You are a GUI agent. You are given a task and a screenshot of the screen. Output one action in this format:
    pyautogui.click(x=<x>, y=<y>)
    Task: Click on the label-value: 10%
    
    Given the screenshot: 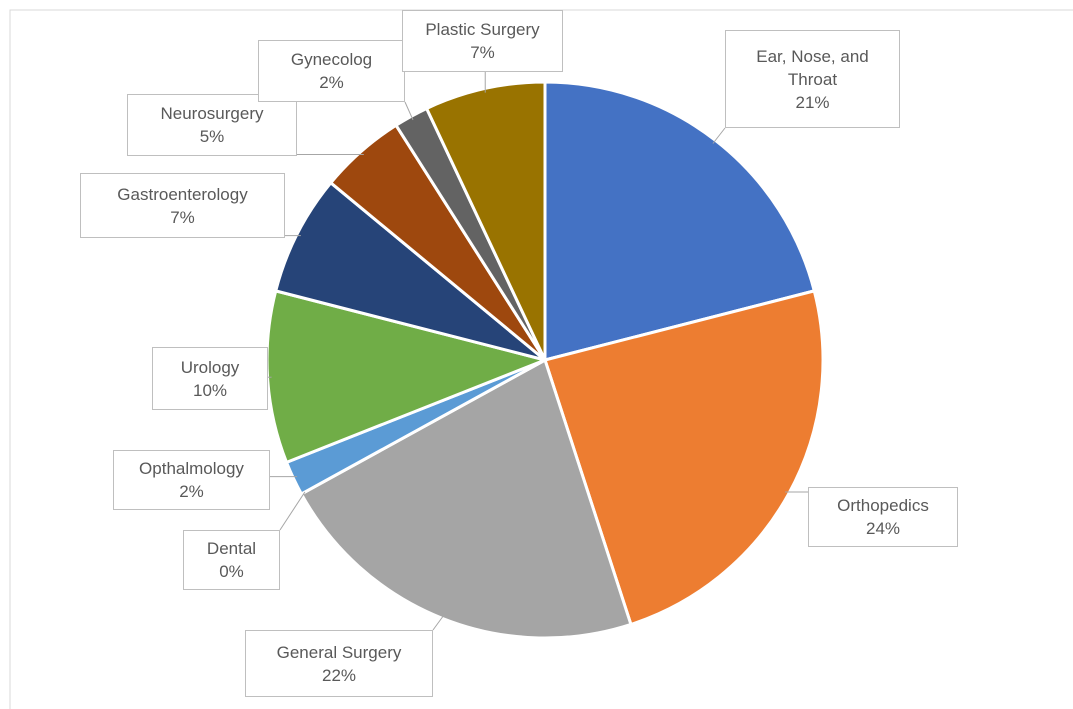 What is the action you would take?
    pyautogui.click(x=210, y=390)
    